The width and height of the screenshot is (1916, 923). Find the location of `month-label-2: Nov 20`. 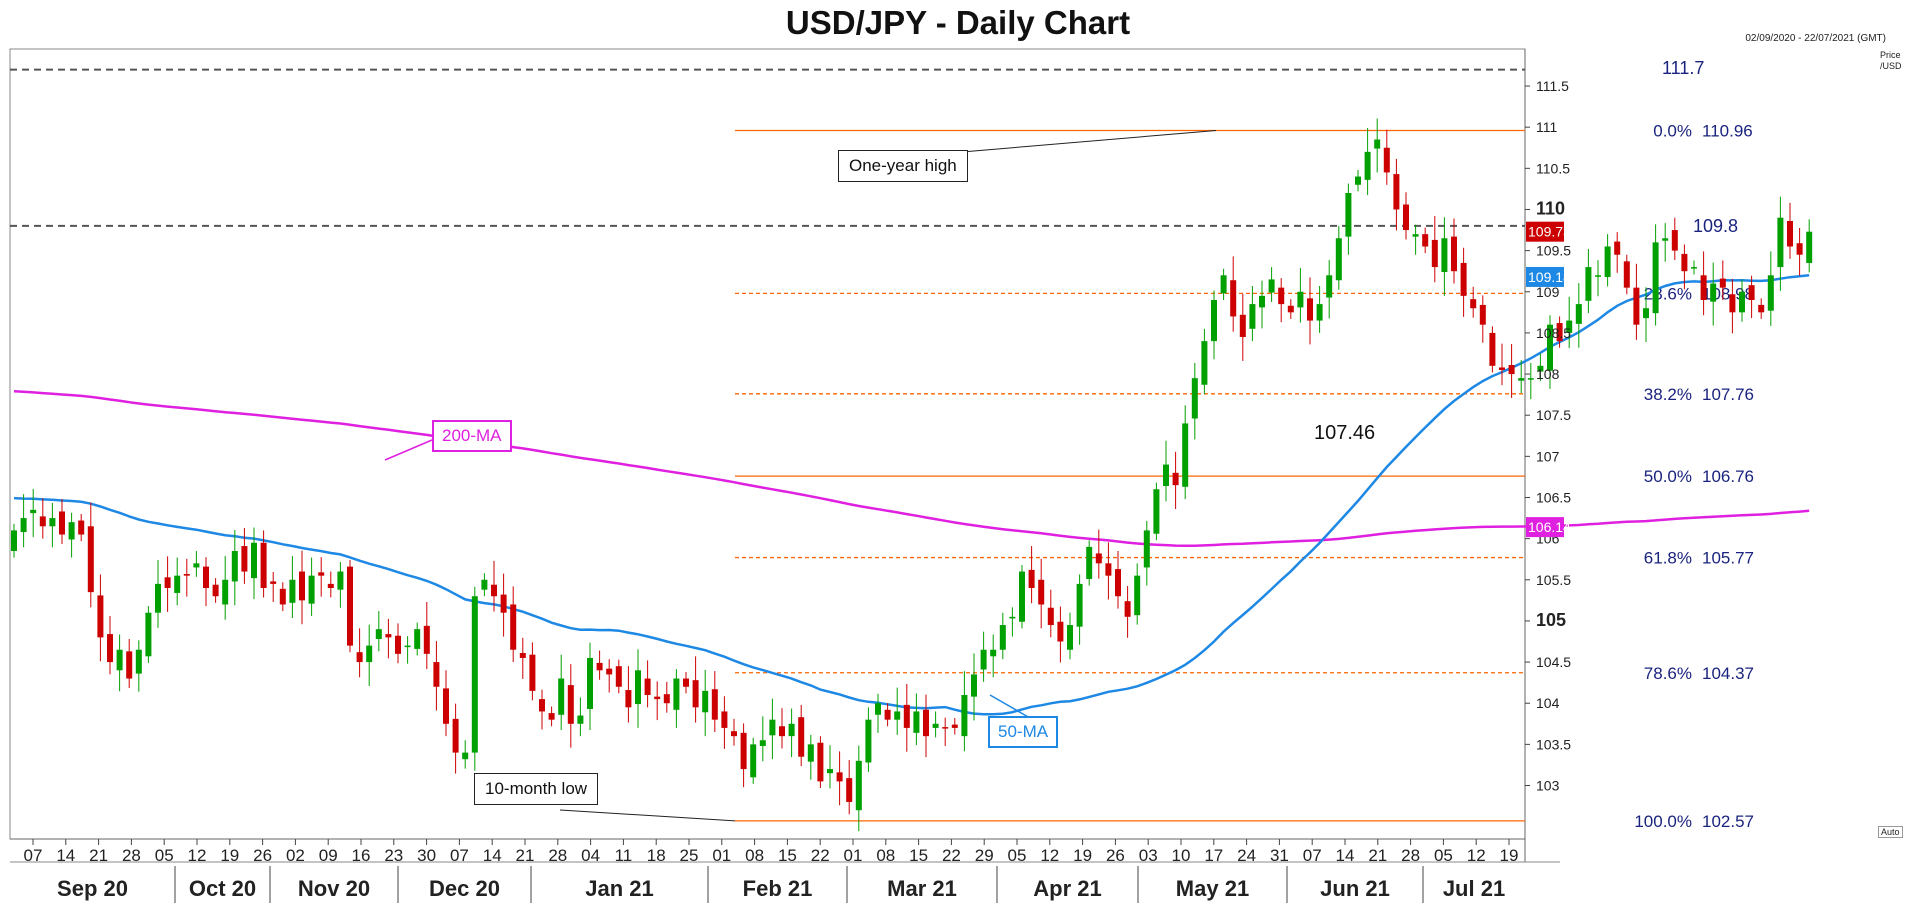

month-label-2: Nov 20 is located at coordinates (334, 888).